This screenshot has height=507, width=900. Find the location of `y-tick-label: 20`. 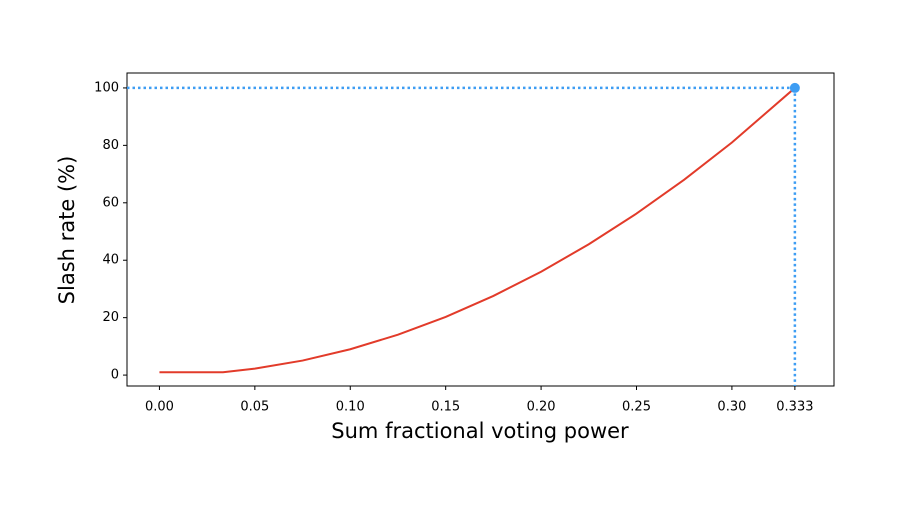

y-tick-label: 20 is located at coordinates (110, 317).